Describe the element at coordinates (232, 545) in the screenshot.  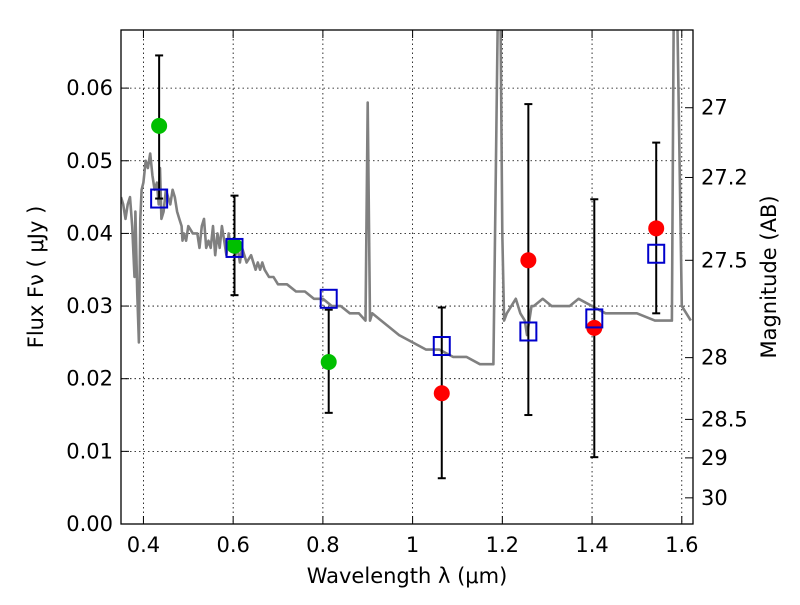
I see `x-tick-label: 0.6` at that location.